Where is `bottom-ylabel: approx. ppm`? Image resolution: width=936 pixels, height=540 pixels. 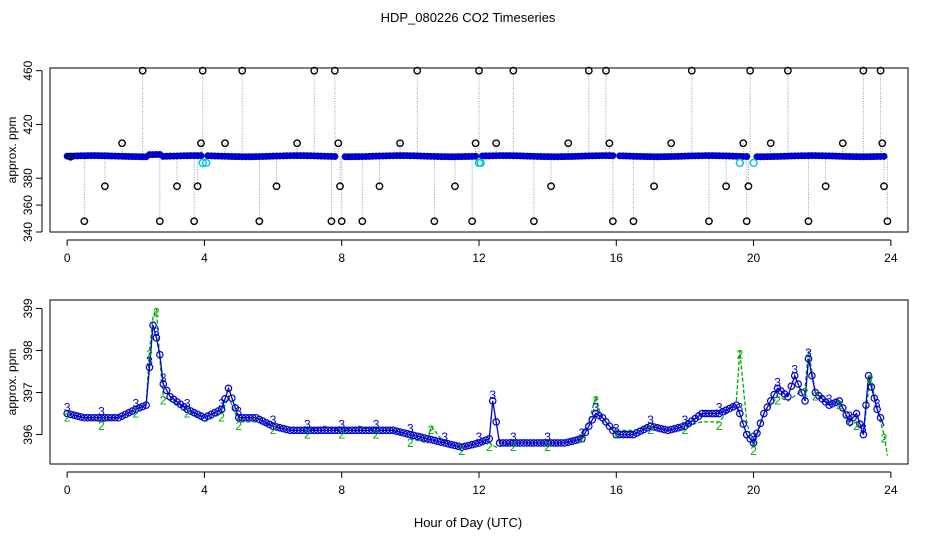
bottom-ylabel: approx. ppm is located at coordinates (12, 382).